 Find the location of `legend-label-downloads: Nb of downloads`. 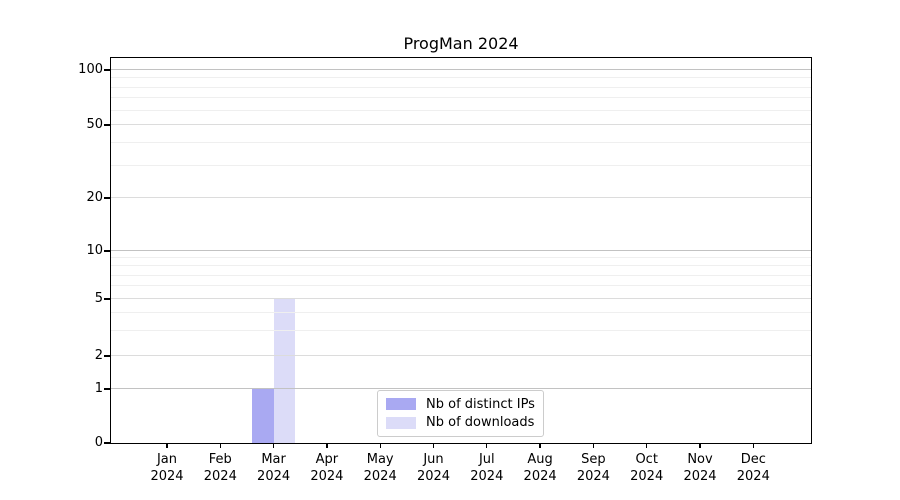

legend-label-downloads: Nb of downloads is located at coordinates (480, 423).